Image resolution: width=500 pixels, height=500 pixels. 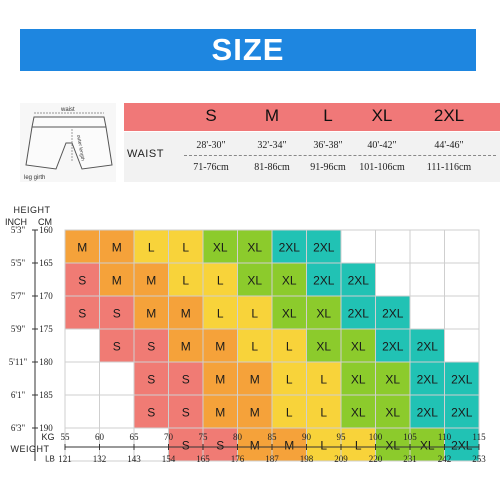 What do you see at coordinates (145, 154) in the screenshot?
I see `waist-row-label: WAIST` at bounding box center [145, 154].